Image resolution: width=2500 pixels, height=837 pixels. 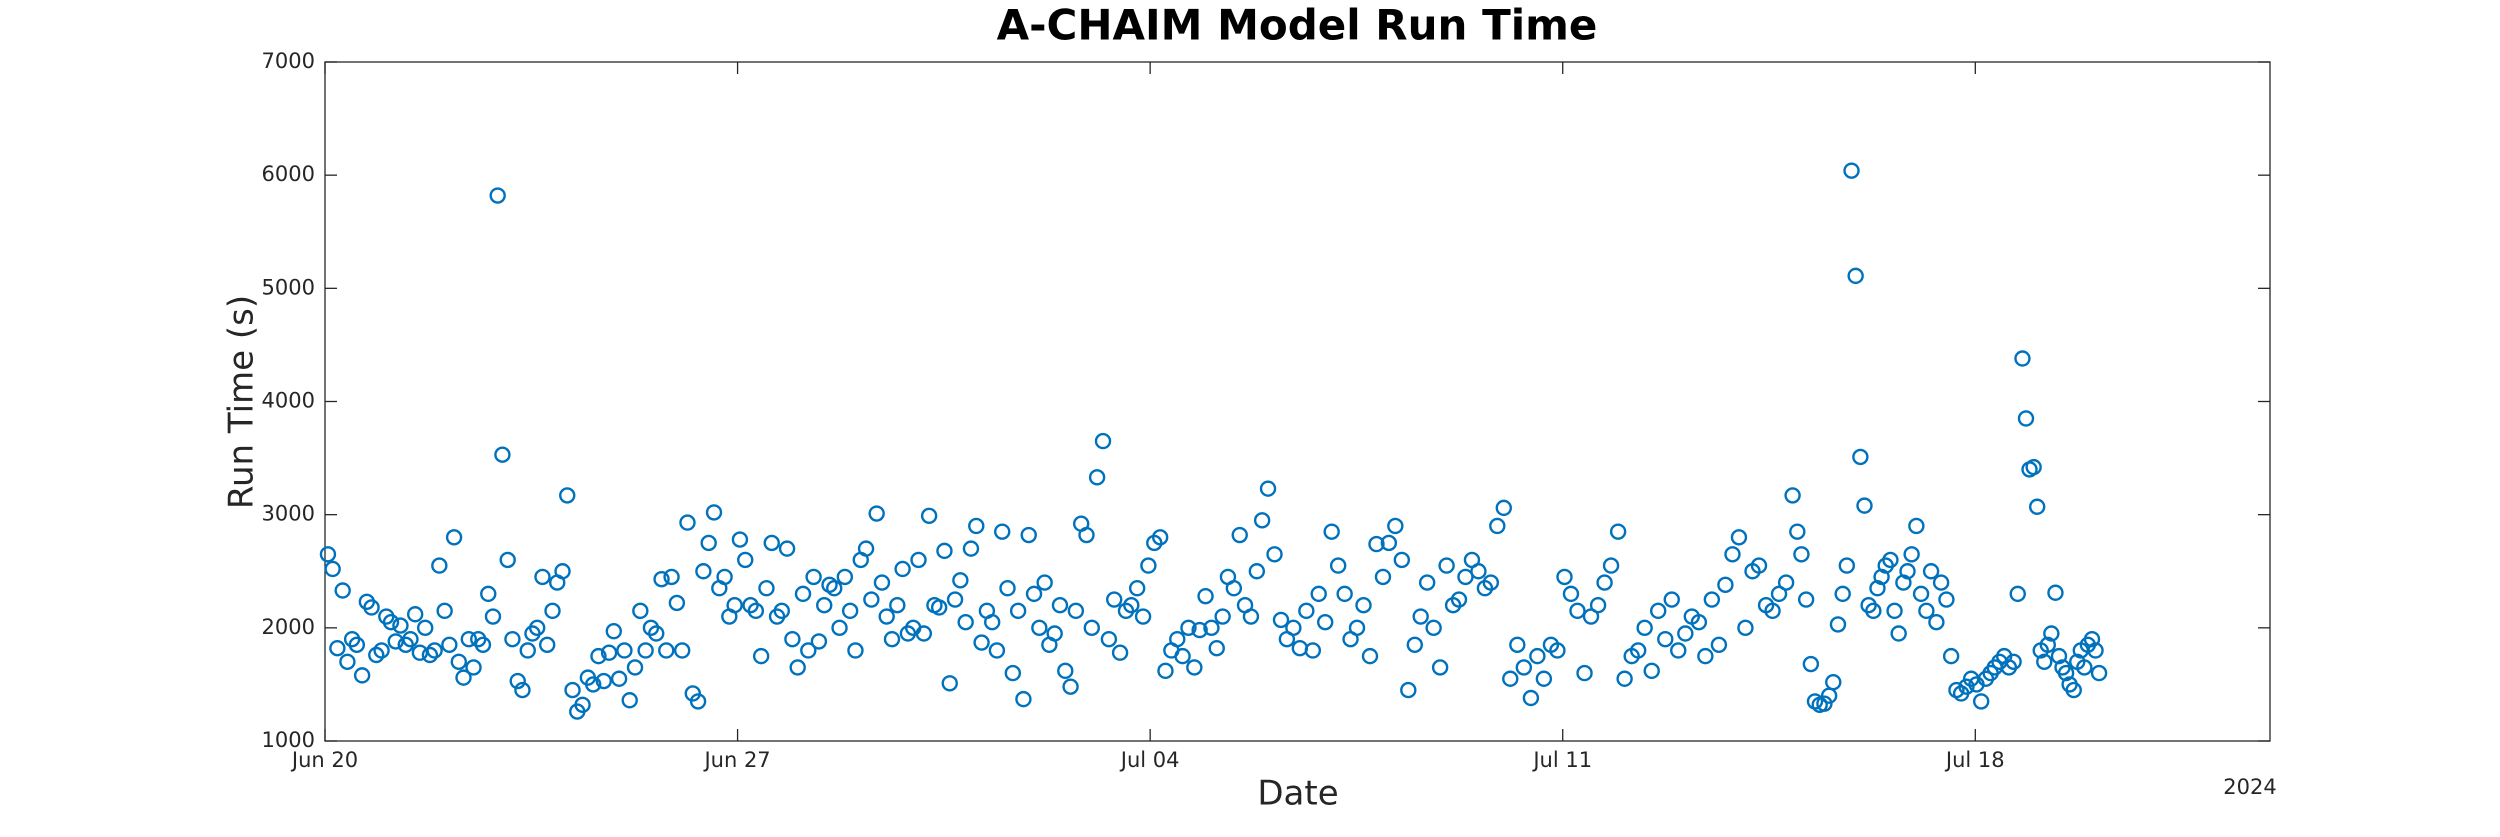 What do you see at coordinates (288, 401) in the screenshot?
I see `y-tick-label: 4000` at bounding box center [288, 401].